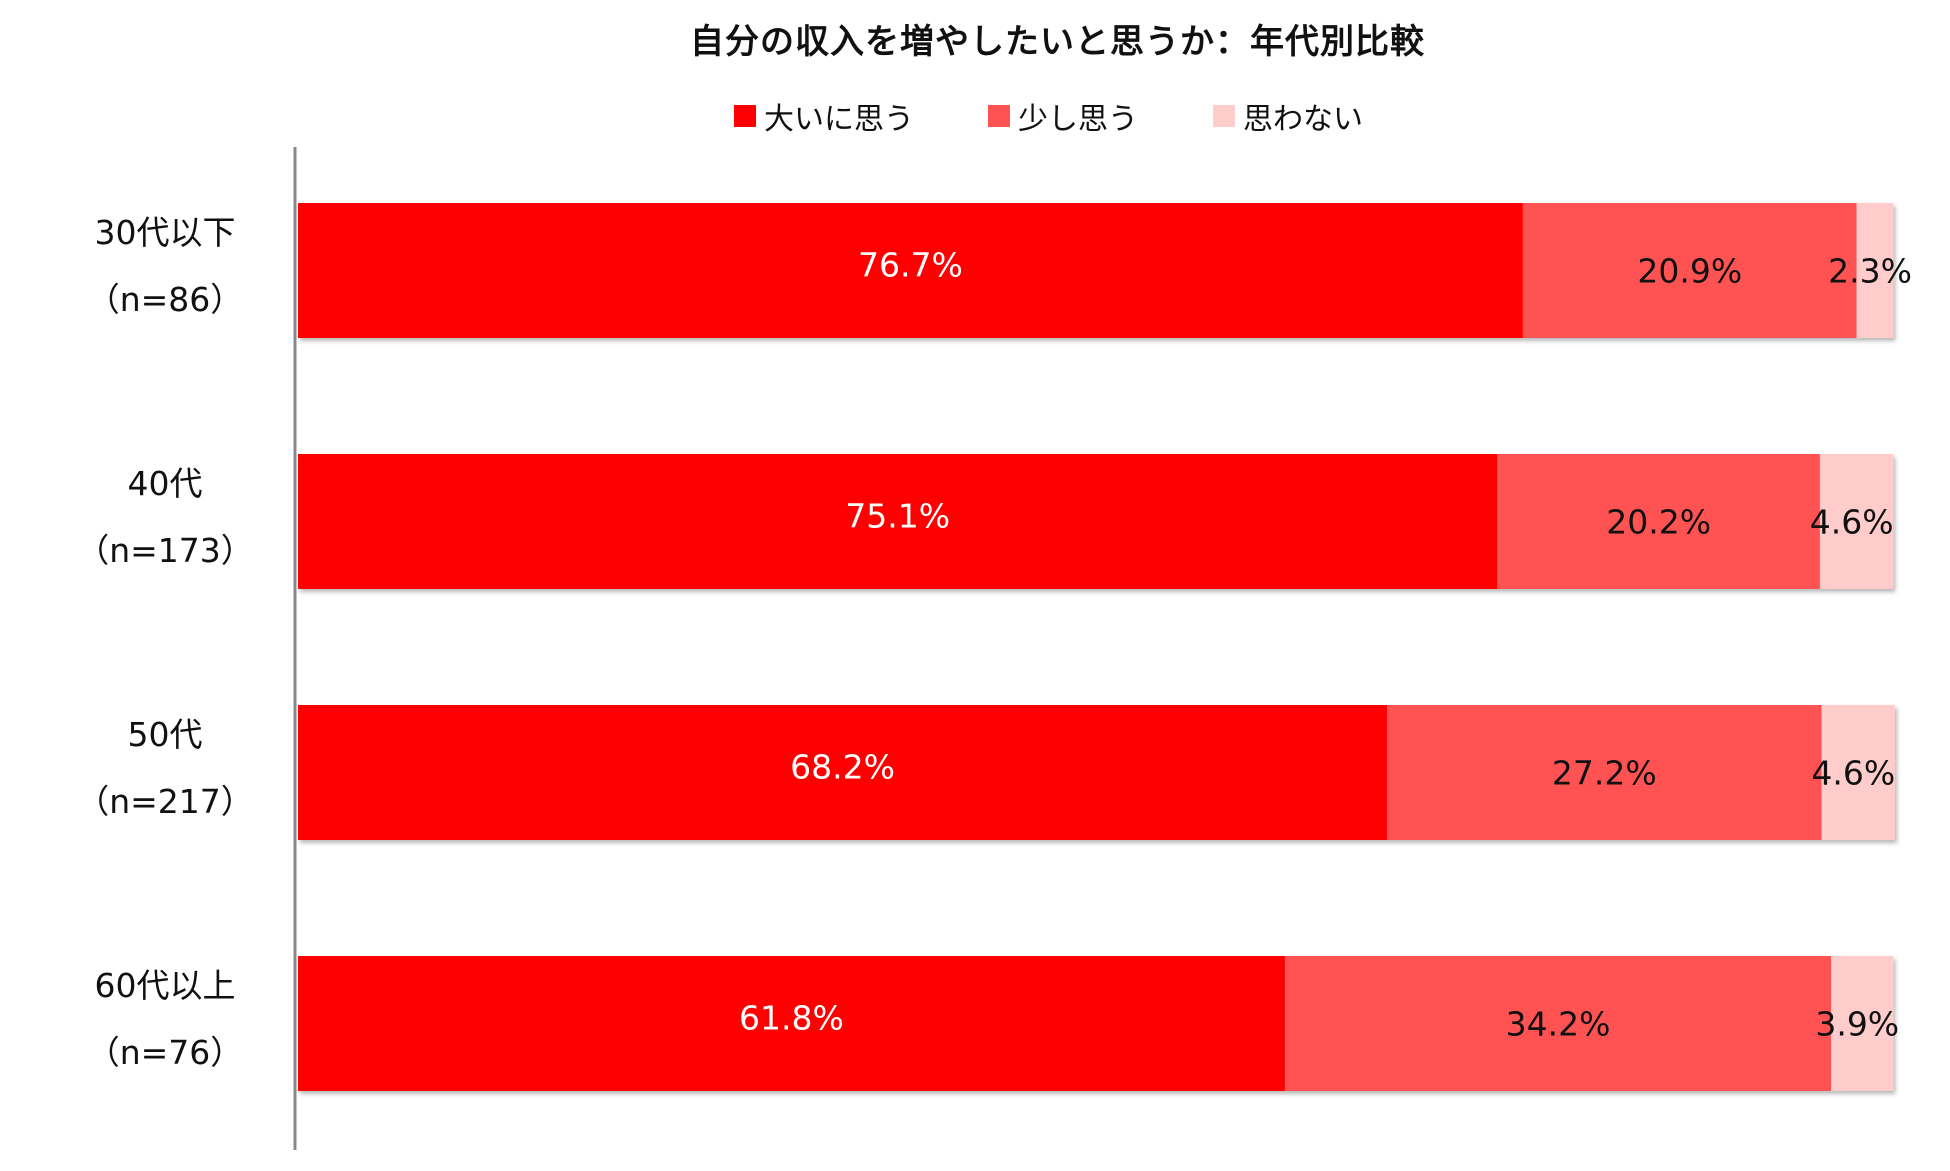 This screenshot has height=1171, width=1950. What do you see at coordinates (1870, 271) in the screenshot?
I see `data-label-30s-and-under-2: 2.3%` at bounding box center [1870, 271].